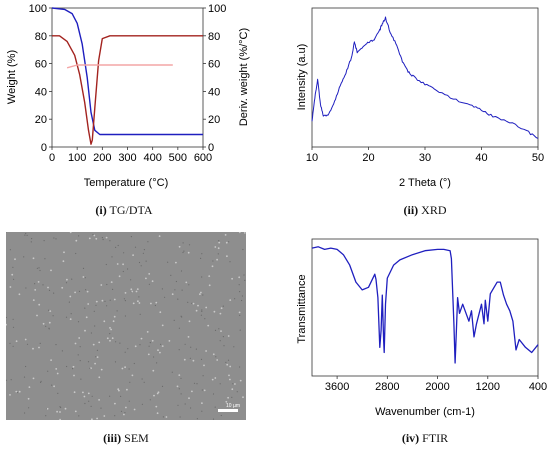 This screenshot has width=550, height=450. What do you see at coordinates (112, 438) in the screenshot?
I see `sem-caption-number: (iii)` at bounding box center [112, 438].